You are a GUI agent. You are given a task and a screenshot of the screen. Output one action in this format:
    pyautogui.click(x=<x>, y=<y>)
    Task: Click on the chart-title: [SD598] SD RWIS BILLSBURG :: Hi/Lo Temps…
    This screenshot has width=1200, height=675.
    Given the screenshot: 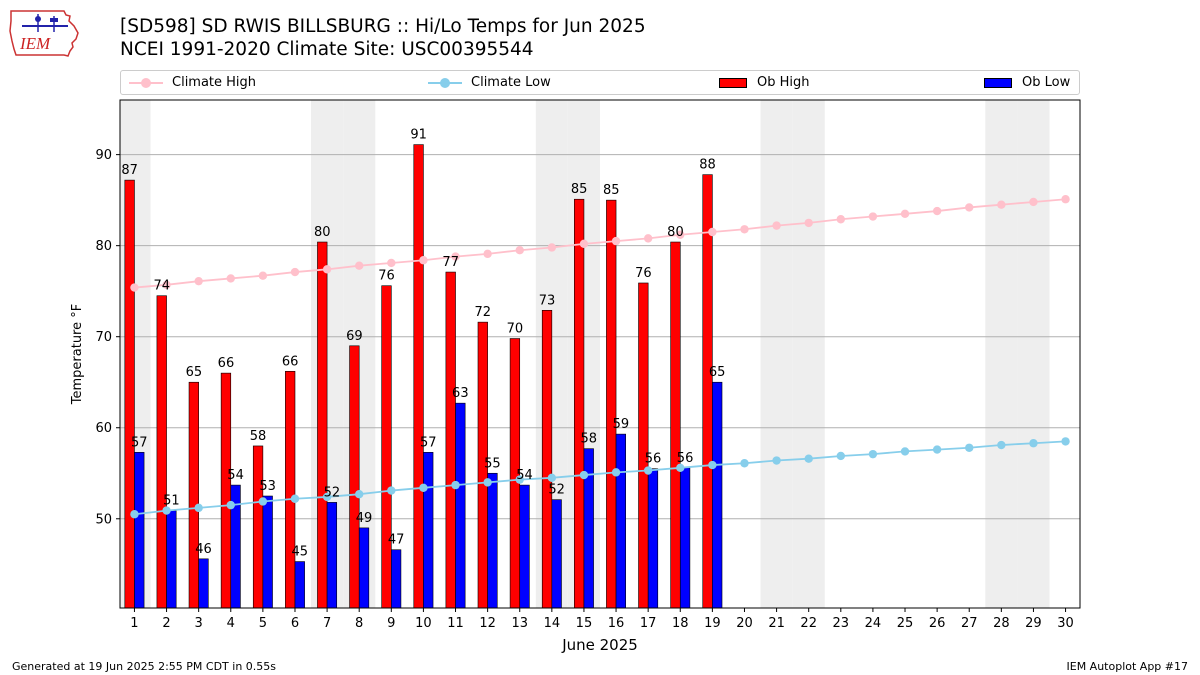 What is the action you would take?
    pyautogui.click(x=383, y=26)
    